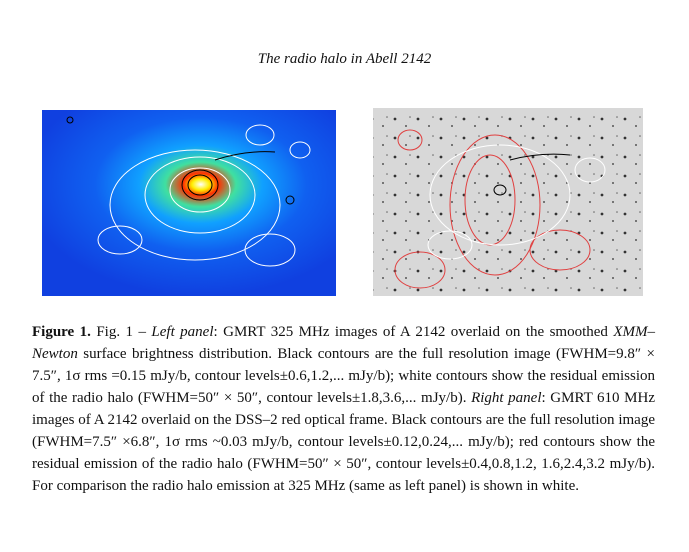  Describe the element at coordinates (344, 59) in the screenshot. I see `figure-title: The radio halo in Abell 2142` at that location.